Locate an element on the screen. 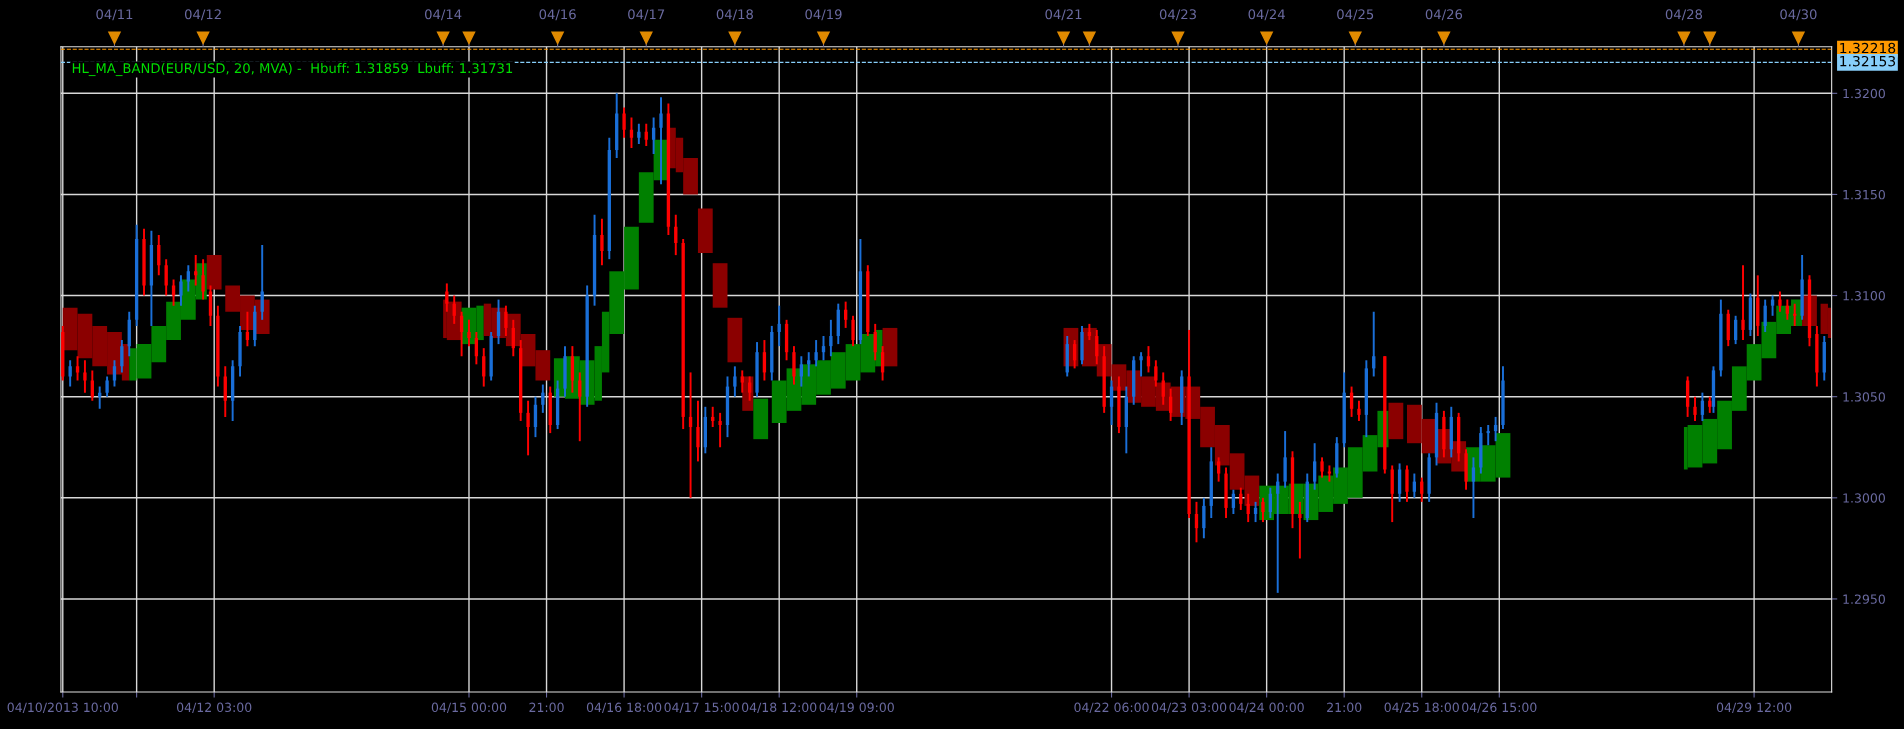 This screenshot has width=1904, height=729. x2-tick-label: 04/24 is located at coordinates (1266, 15).